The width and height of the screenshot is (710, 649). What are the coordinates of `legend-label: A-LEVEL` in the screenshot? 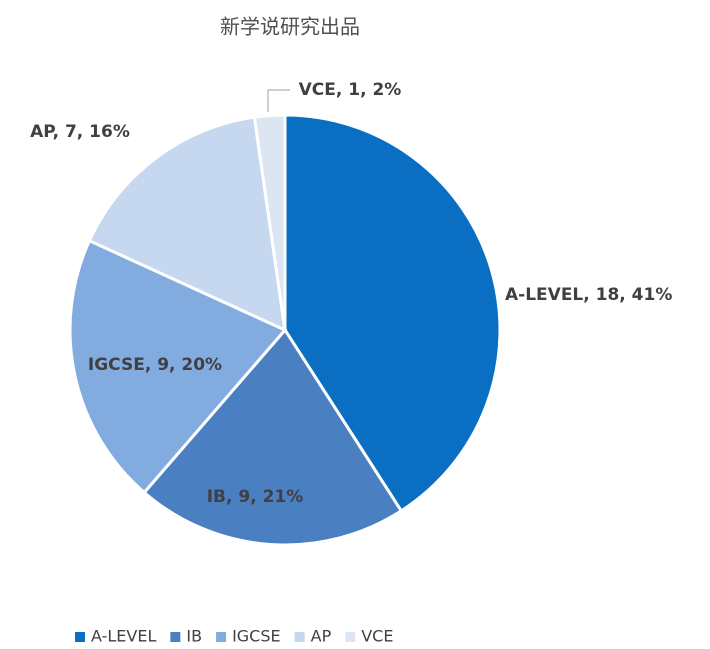 It's located at (123, 636).